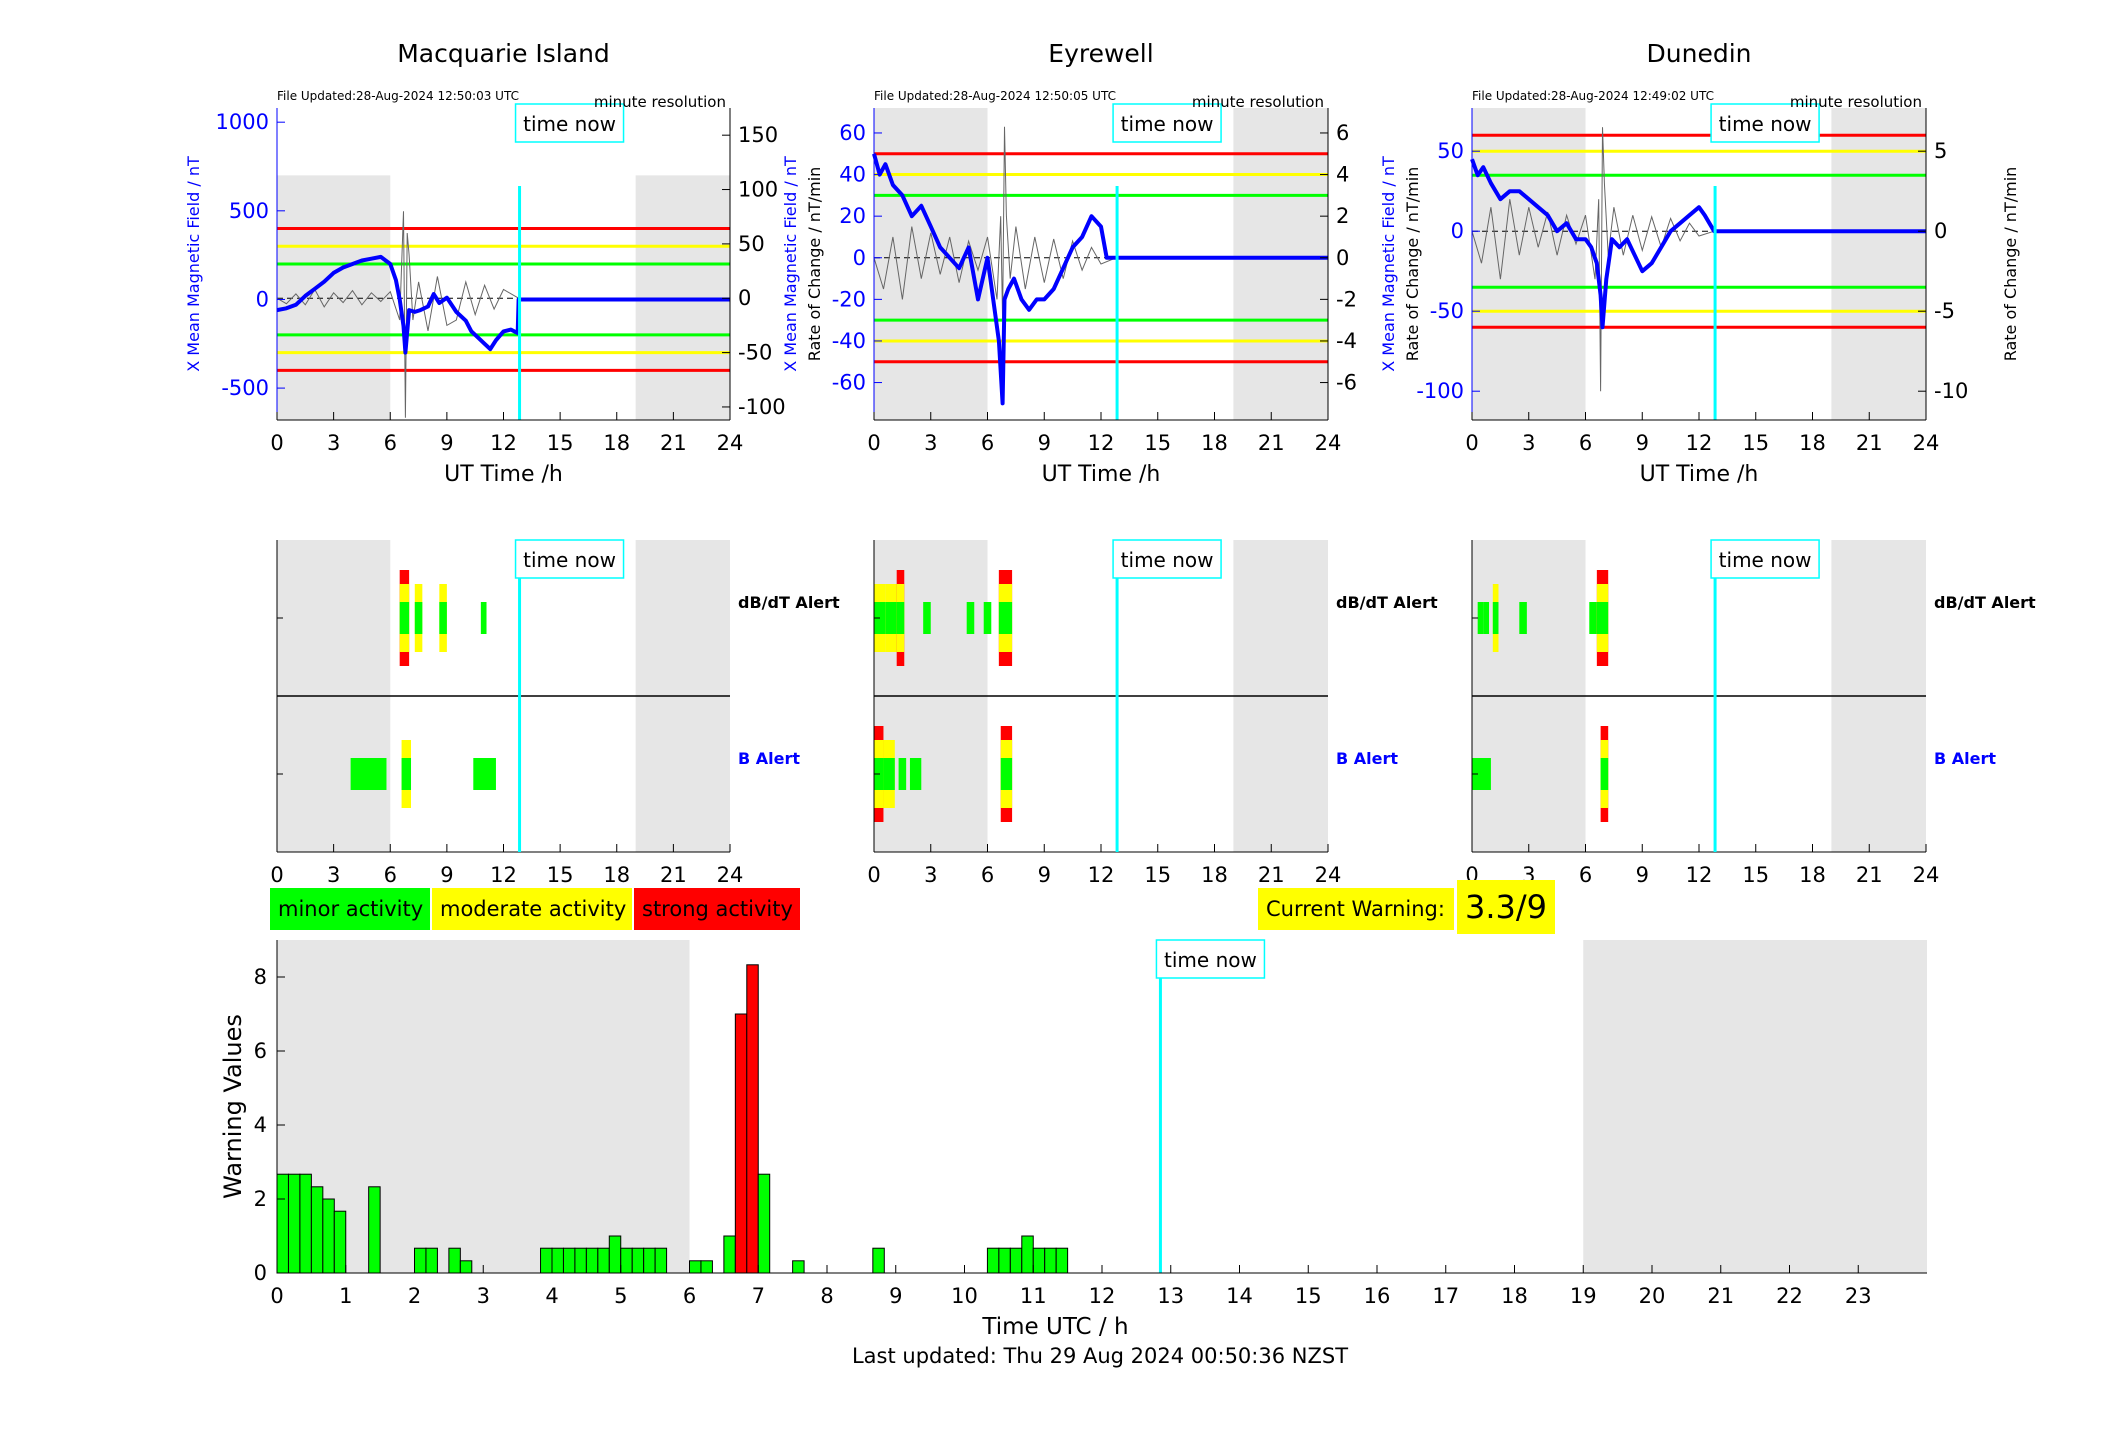 This screenshot has width=2117, height=1441. What do you see at coordinates (1445, 1296) in the screenshot?
I see `x-tick-label: 17` at bounding box center [1445, 1296].